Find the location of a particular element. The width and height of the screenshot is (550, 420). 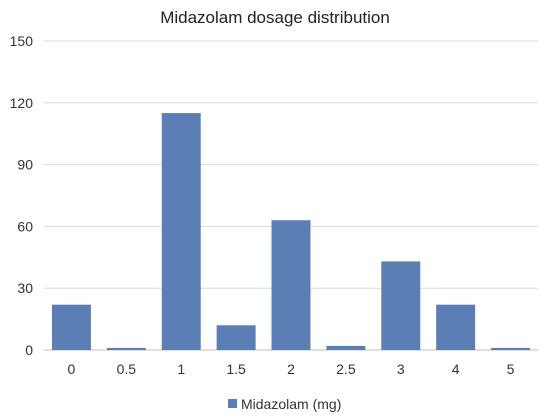

y-axis-tick-labels: 0 30 60 90 120 150 is located at coordinates (22, 195).